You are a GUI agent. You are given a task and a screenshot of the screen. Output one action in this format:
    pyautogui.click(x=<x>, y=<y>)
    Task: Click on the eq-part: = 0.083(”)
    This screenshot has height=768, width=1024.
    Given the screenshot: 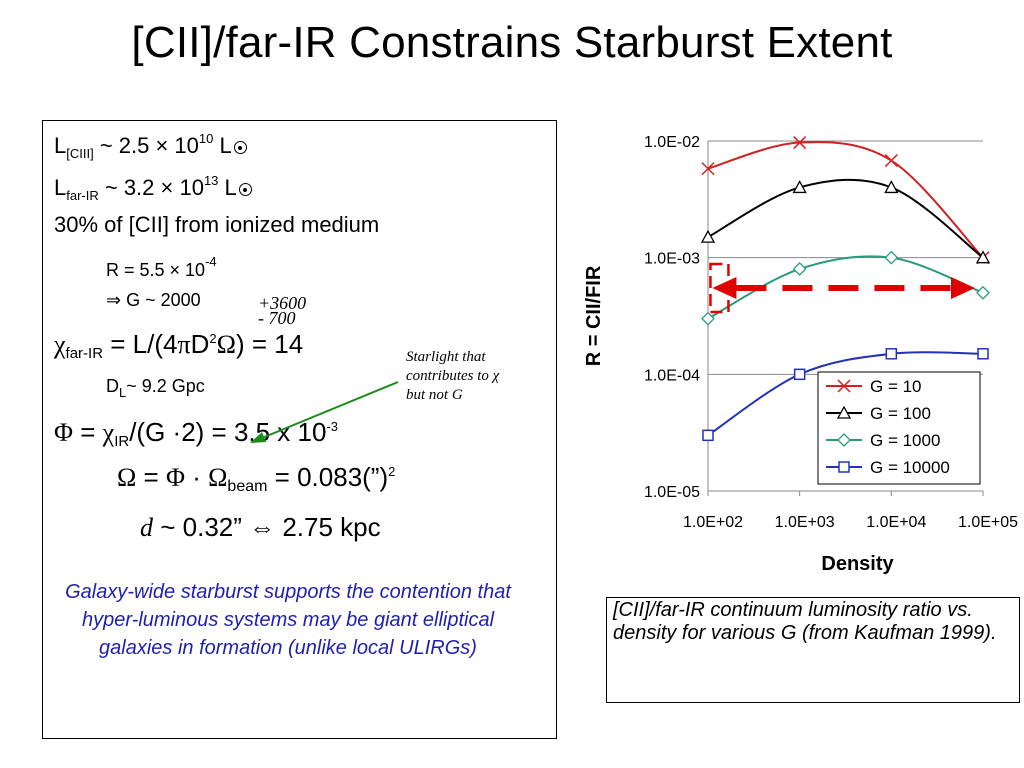 What is the action you would take?
    pyautogui.click(x=328, y=477)
    